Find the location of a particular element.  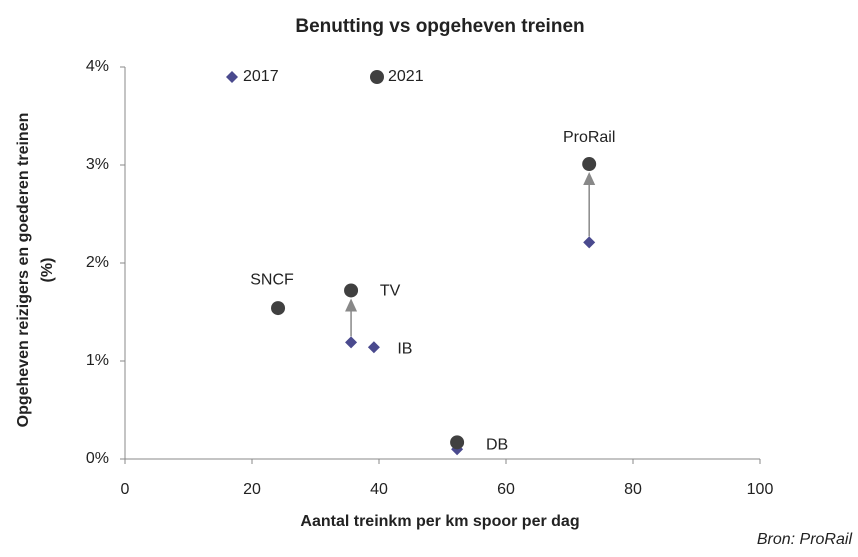

x-tick-label: 100 is located at coordinates (760, 489).